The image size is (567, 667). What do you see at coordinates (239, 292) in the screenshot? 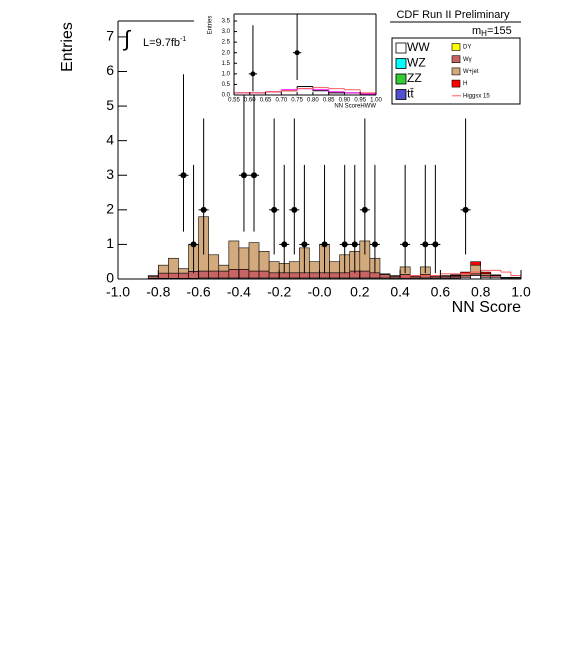
I see `x-tick-label: -0.4` at bounding box center [239, 292].